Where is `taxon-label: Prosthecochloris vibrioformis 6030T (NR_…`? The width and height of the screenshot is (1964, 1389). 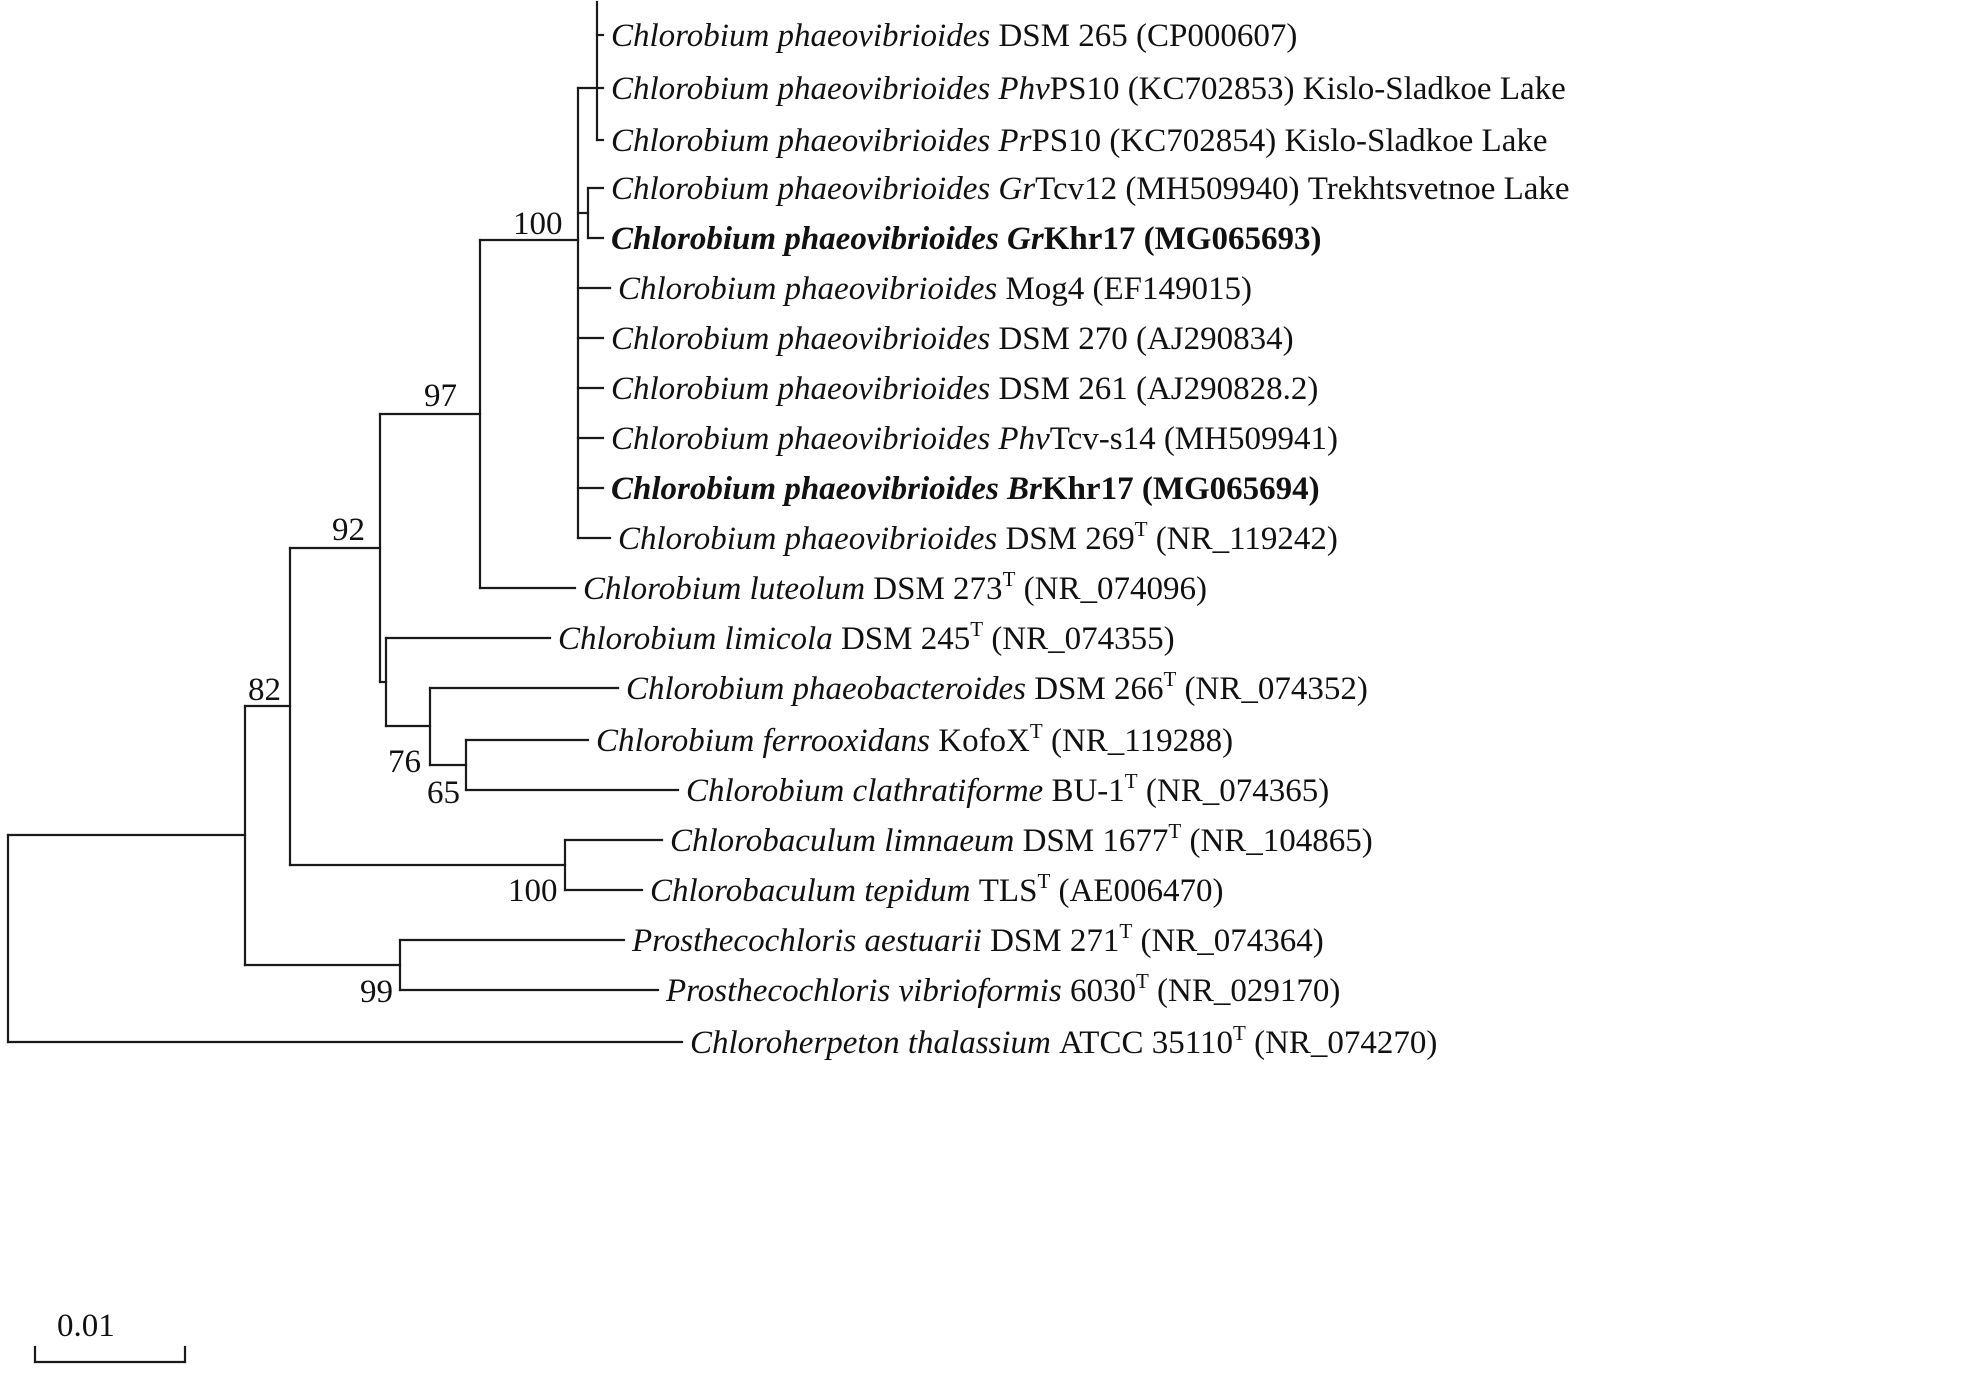
taxon-label: Prosthecochloris vibrioformis 6030T (NR_… is located at coordinates (1002, 989).